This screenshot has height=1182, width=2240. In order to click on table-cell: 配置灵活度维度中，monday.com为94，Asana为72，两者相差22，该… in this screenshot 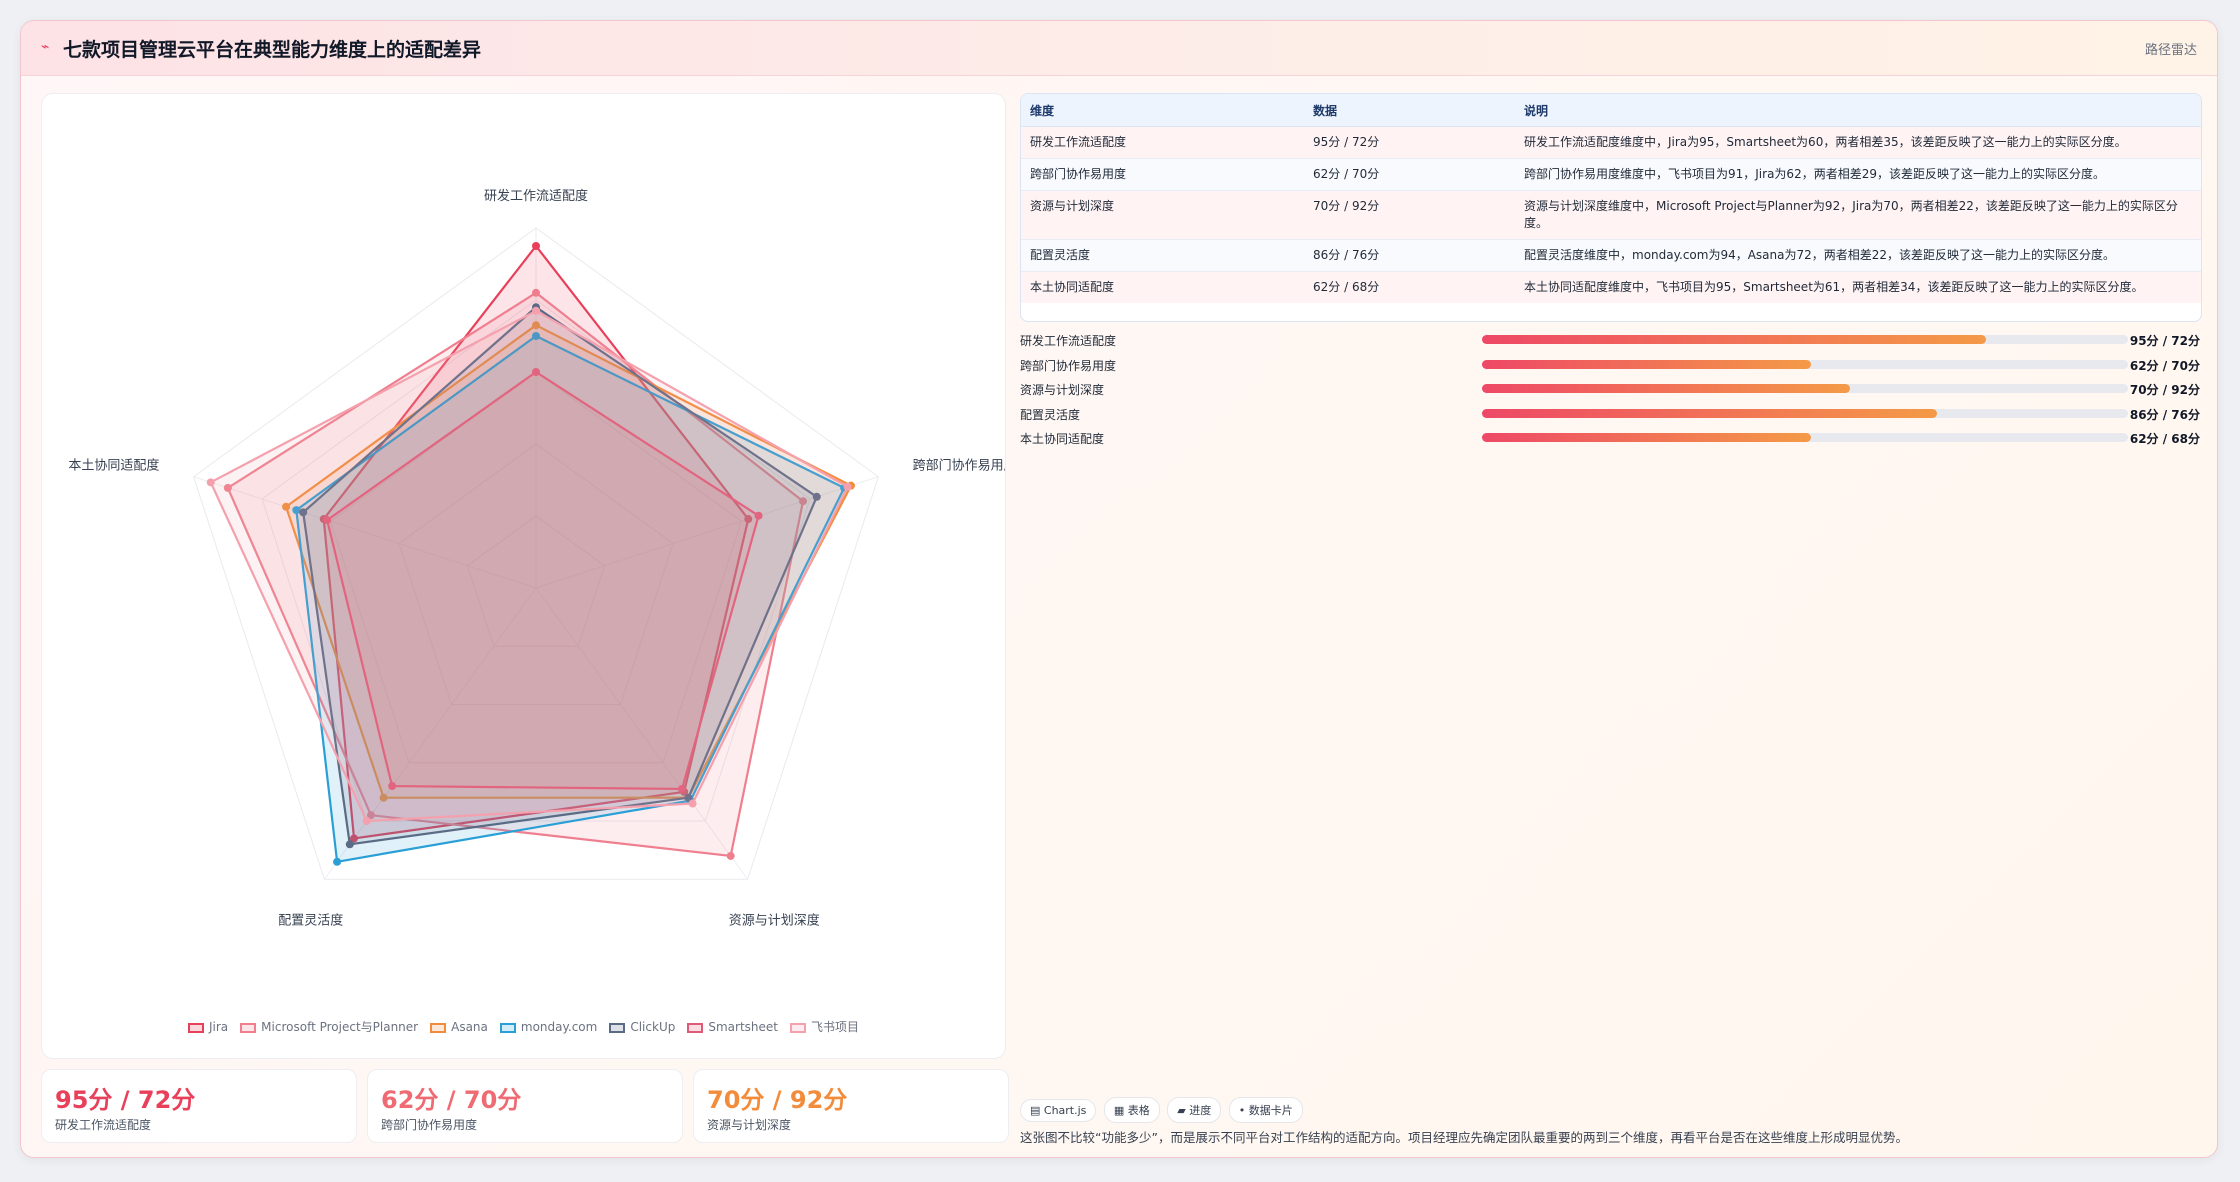, I will do `click(1858, 255)`.